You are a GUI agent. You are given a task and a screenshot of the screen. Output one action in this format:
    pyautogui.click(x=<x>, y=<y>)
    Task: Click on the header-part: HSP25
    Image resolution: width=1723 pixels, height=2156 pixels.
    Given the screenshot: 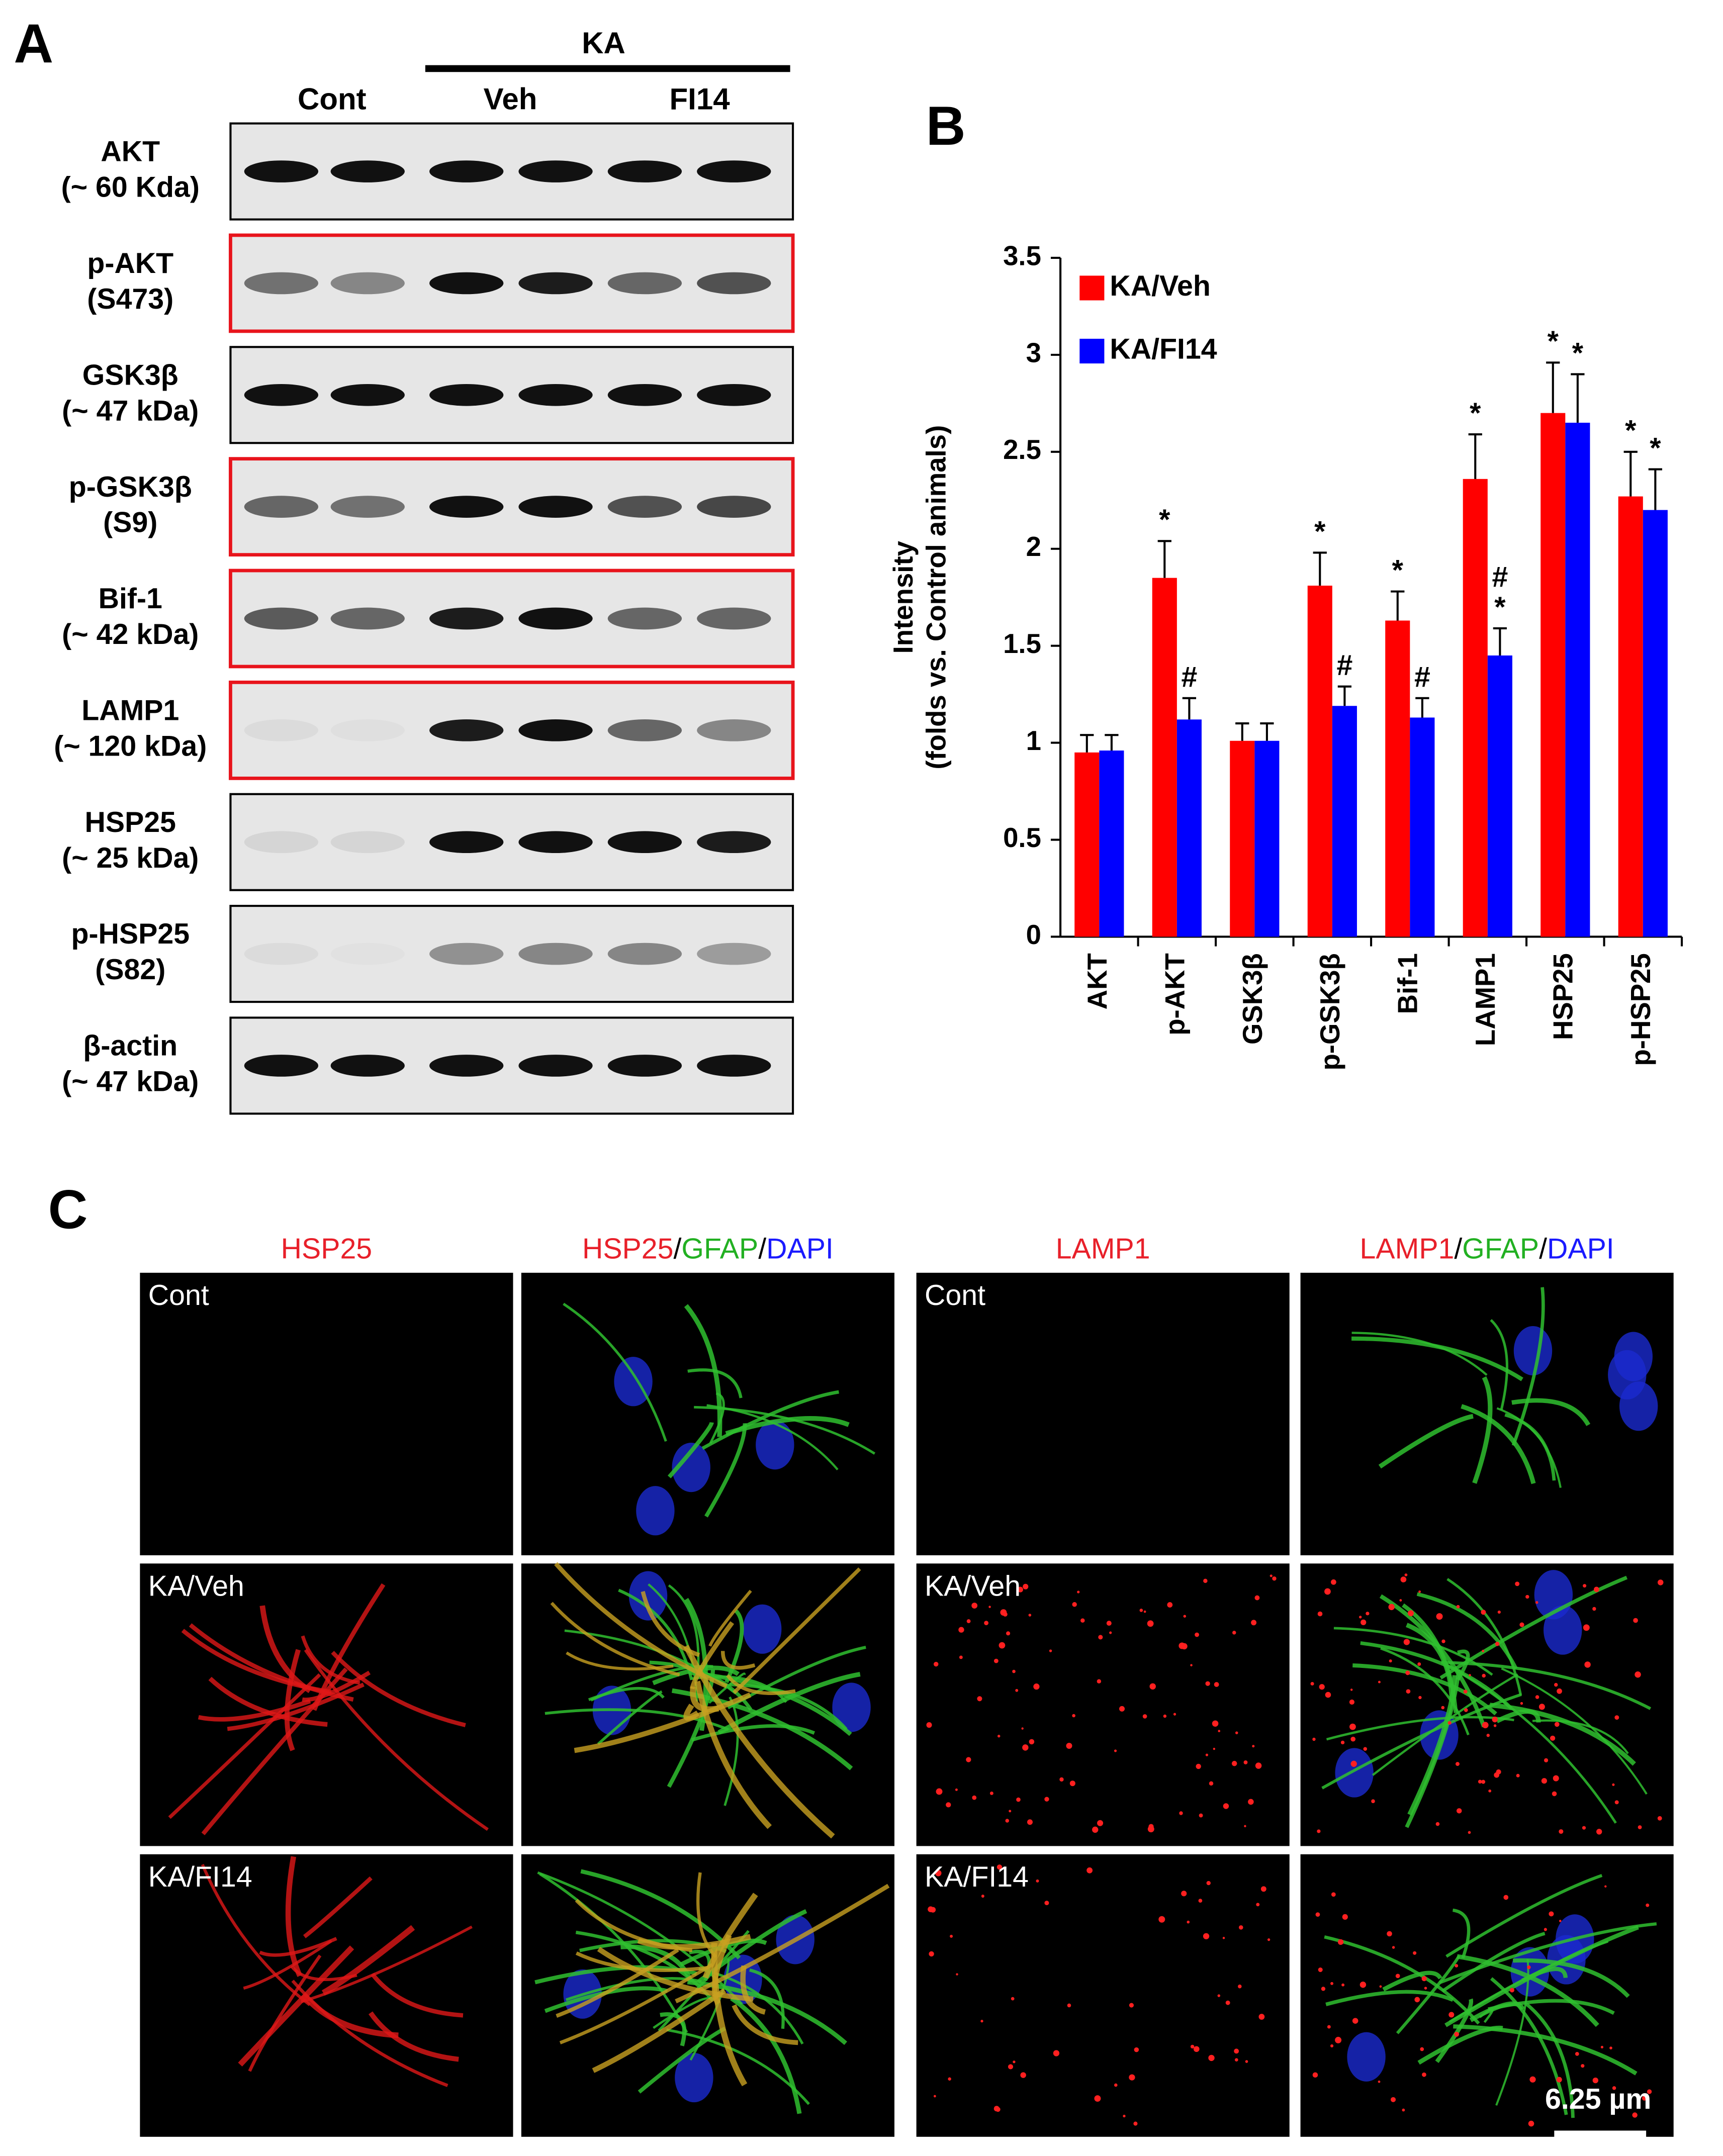 What is the action you would take?
    pyautogui.click(x=327, y=1249)
    